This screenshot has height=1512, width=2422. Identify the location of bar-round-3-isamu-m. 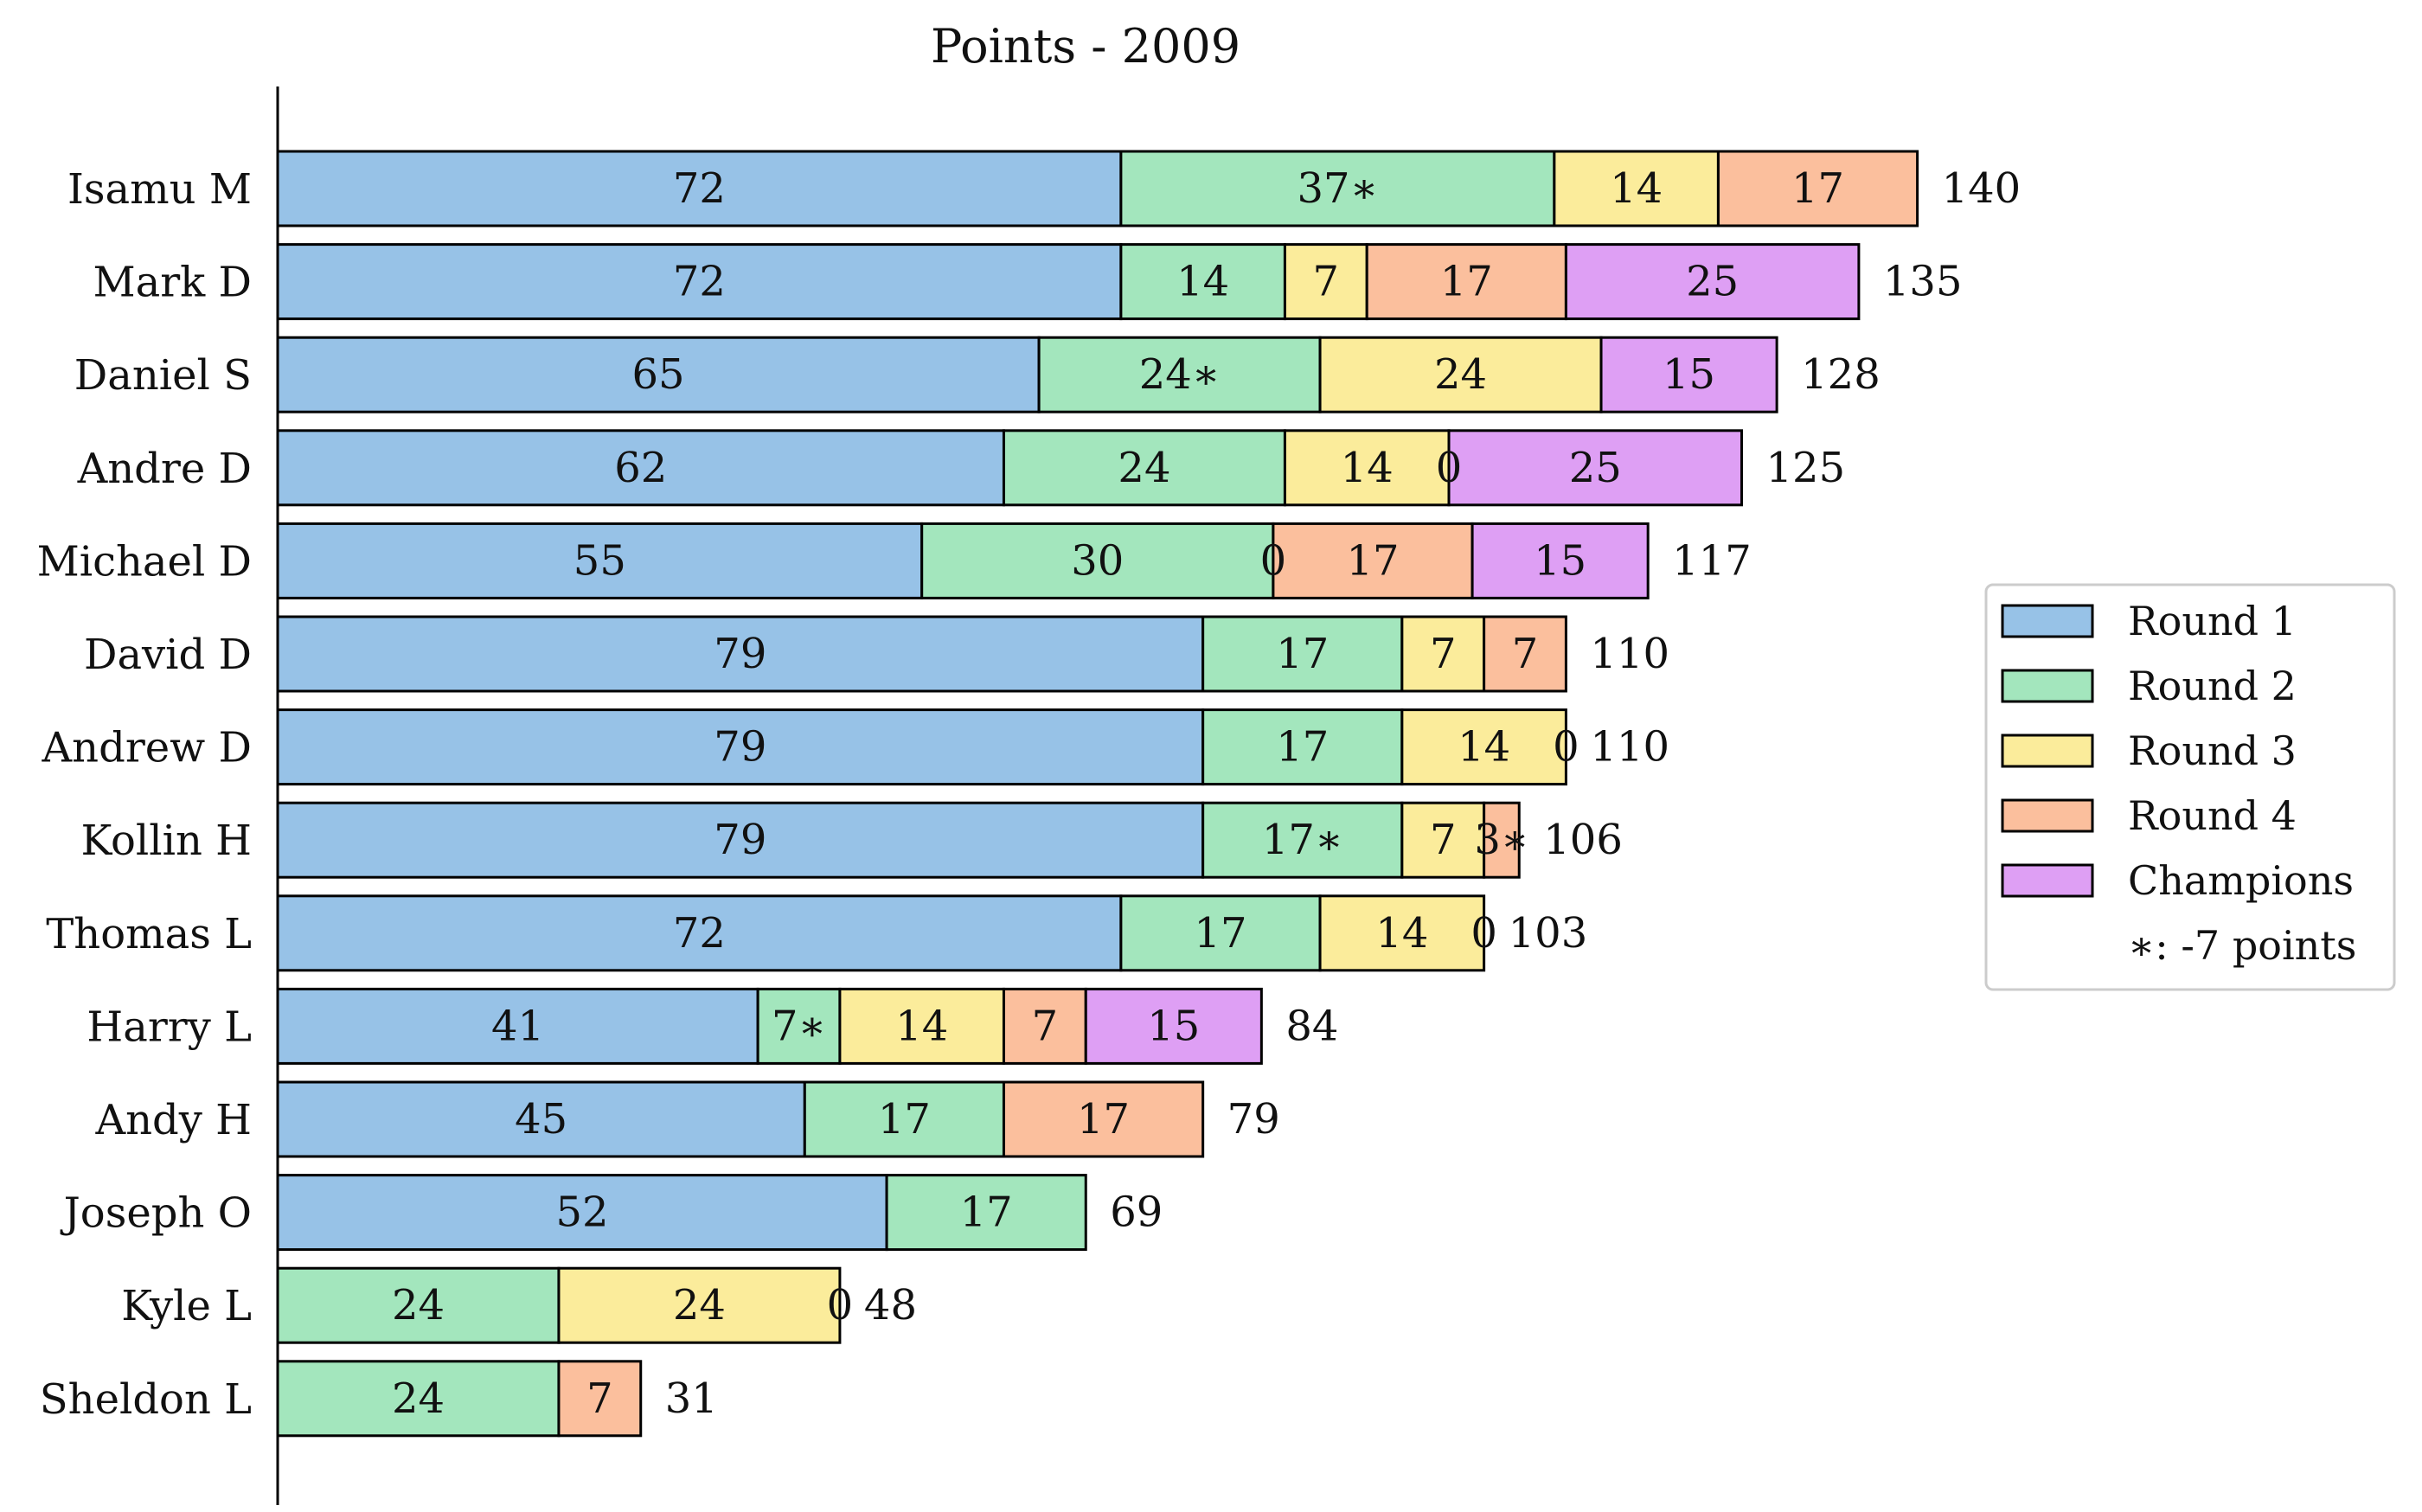
(1637, 188).